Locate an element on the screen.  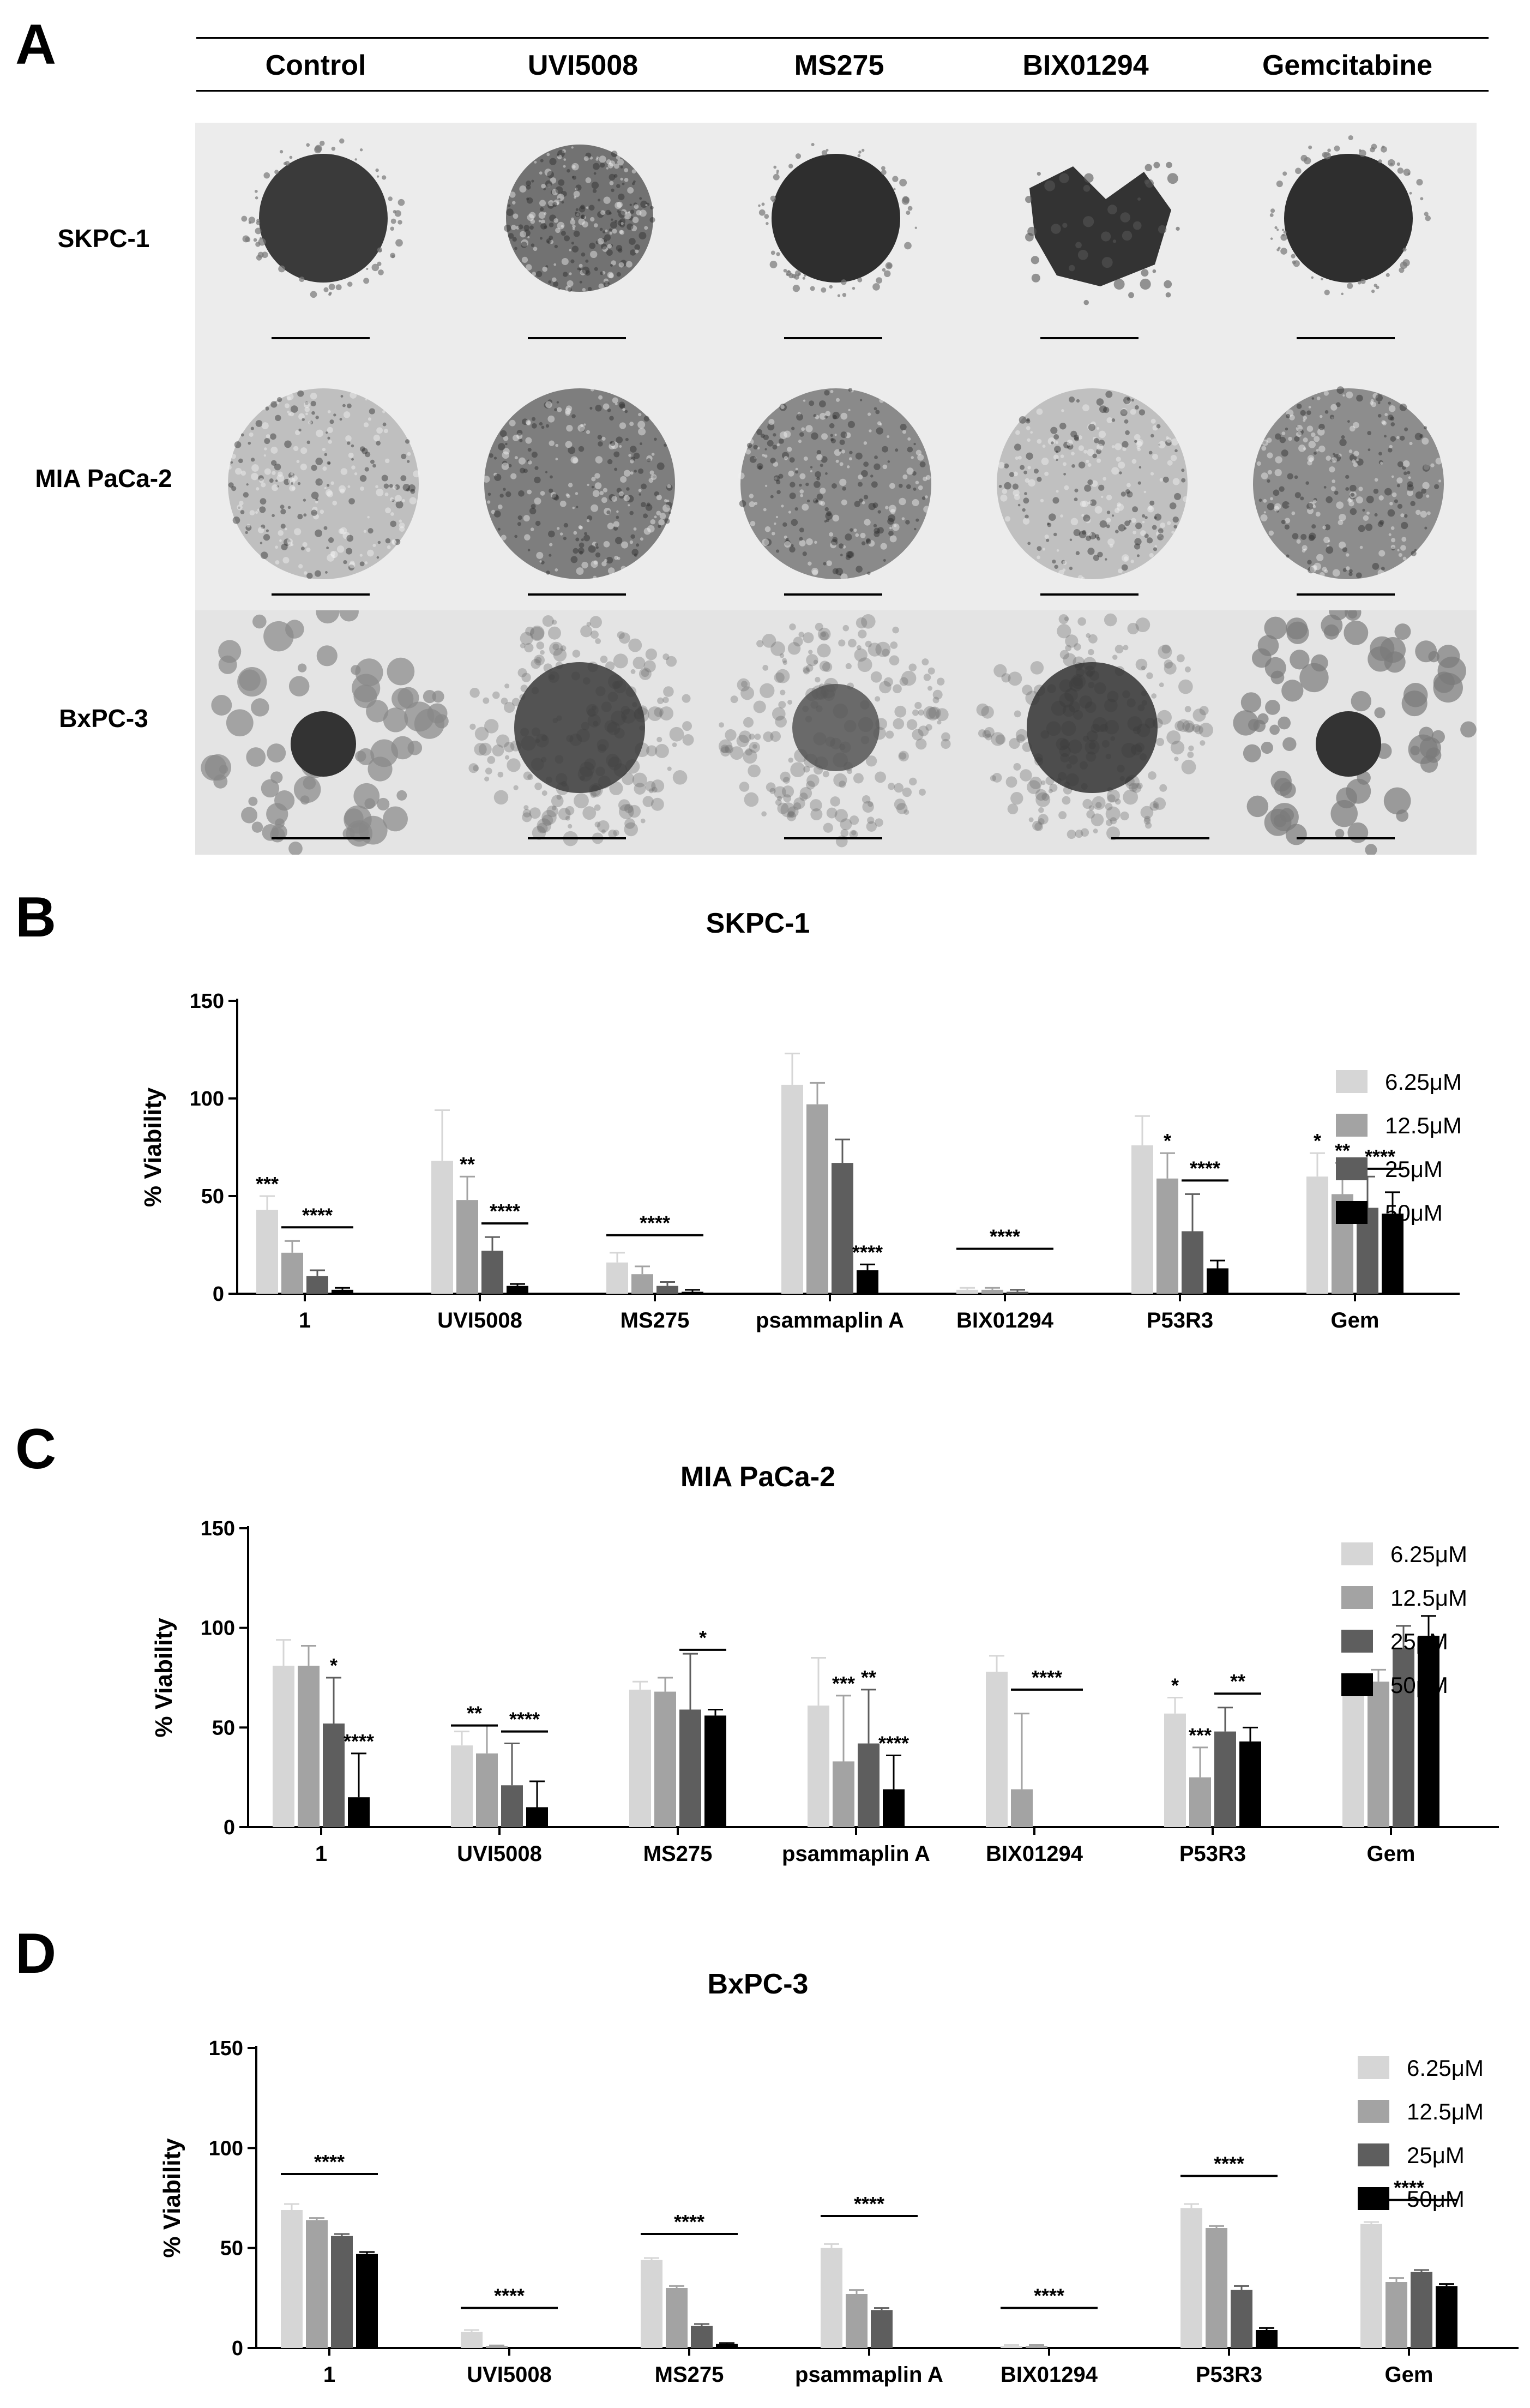
column-label-gemcitabine: Gemcitabine is located at coordinates (1347, 65).